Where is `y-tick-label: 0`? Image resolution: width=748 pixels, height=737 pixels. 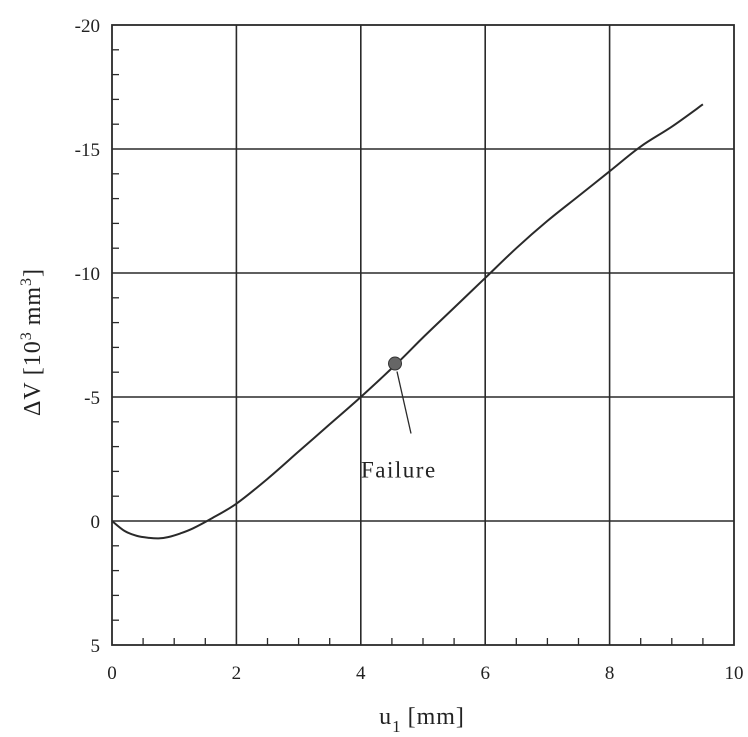 y-tick-label: 0 is located at coordinates (96, 522).